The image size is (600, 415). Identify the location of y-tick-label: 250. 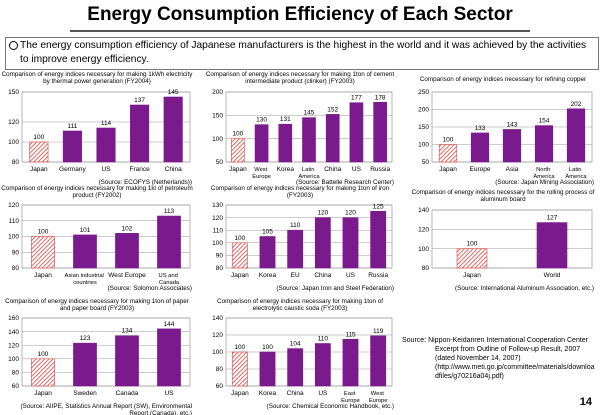
(423, 92).